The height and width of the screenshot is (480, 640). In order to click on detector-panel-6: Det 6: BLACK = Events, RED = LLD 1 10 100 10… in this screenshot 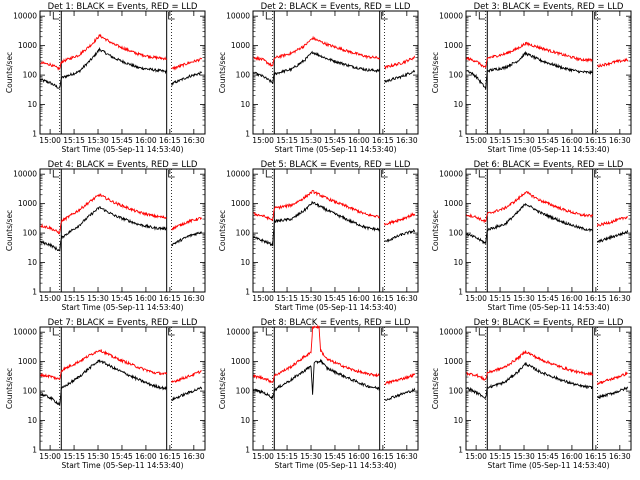, I will do `click(531, 236)`.